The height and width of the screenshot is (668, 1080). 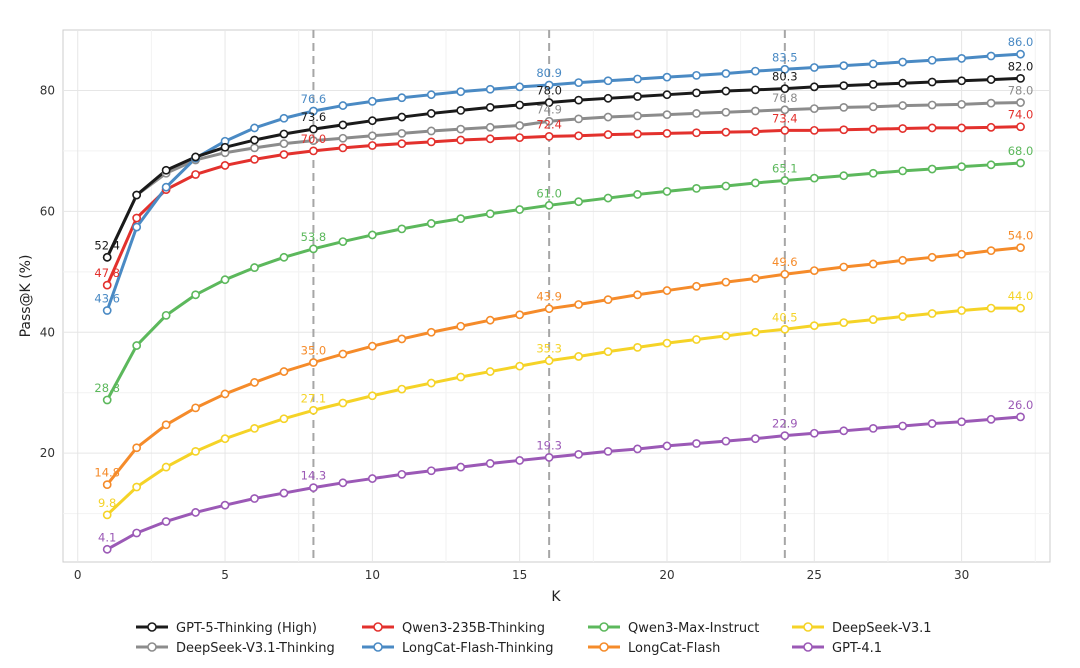 What do you see at coordinates (78, 575) in the screenshot?
I see `x-tick-label: 0` at bounding box center [78, 575].